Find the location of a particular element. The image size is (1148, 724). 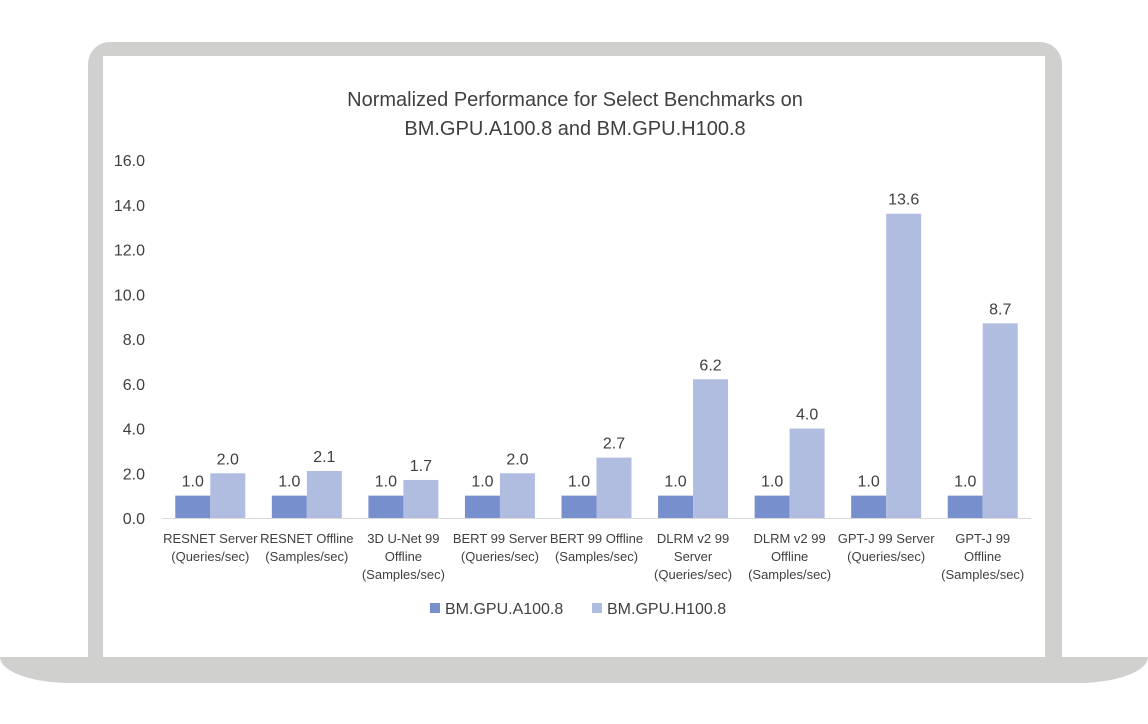

data-label: 13.6 is located at coordinates (903, 200).